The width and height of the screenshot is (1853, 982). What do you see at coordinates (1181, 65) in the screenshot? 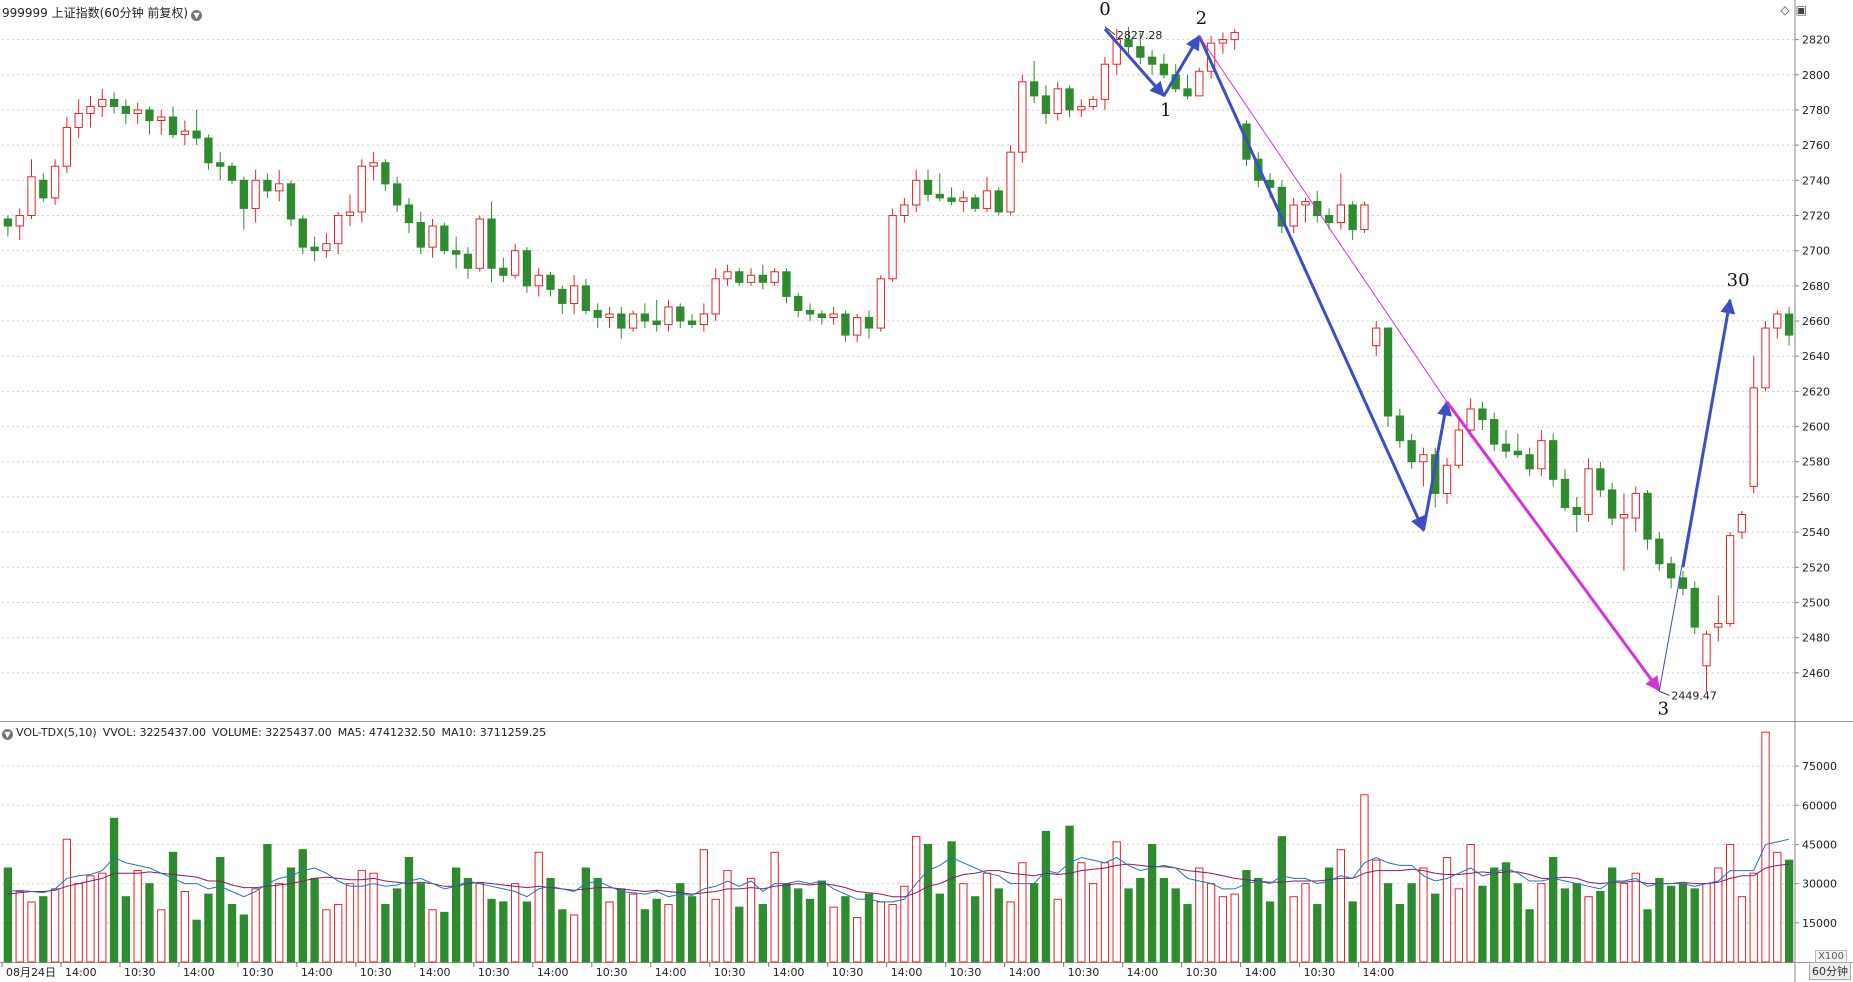
I see `wave-line` at bounding box center [1181, 65].